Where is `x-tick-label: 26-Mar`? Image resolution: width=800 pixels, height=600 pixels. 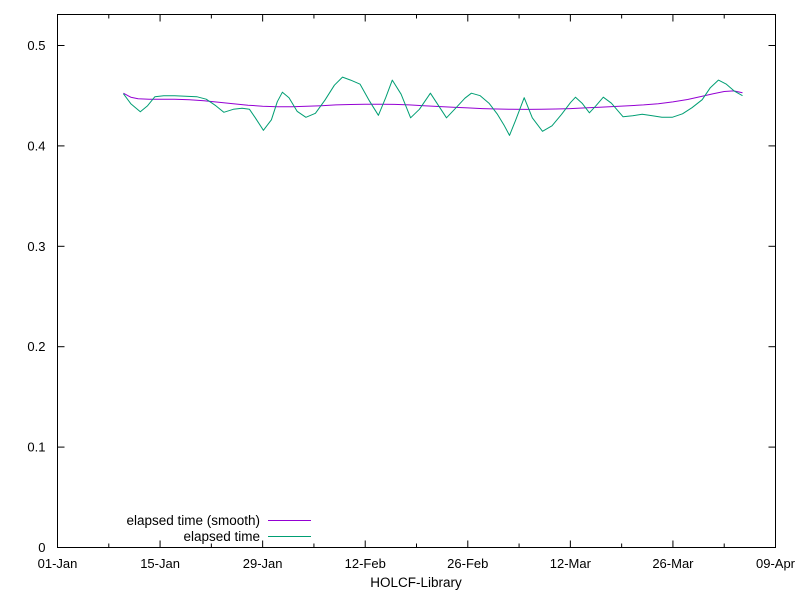
x-tick-label: 26-Mar is located at coordinates (673, 563).